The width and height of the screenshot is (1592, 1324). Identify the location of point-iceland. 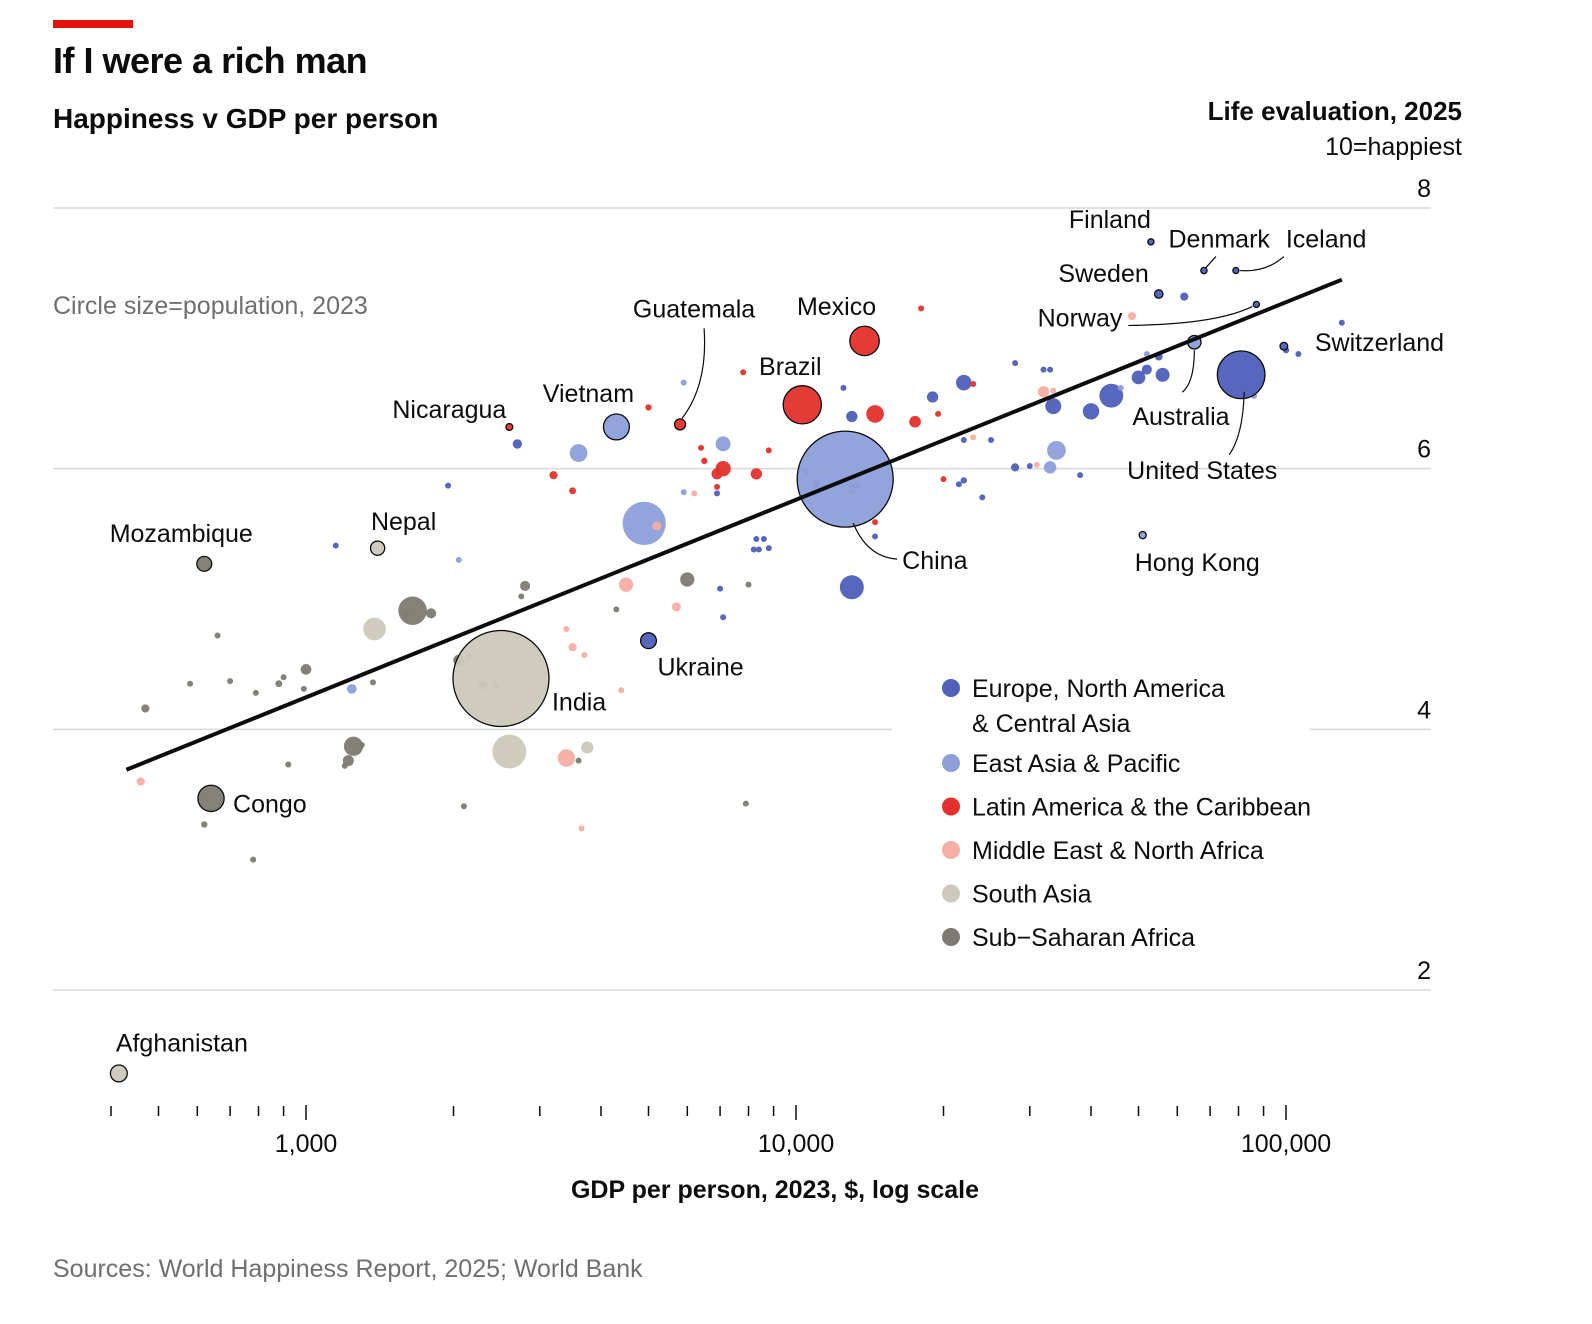
(1236, 270).